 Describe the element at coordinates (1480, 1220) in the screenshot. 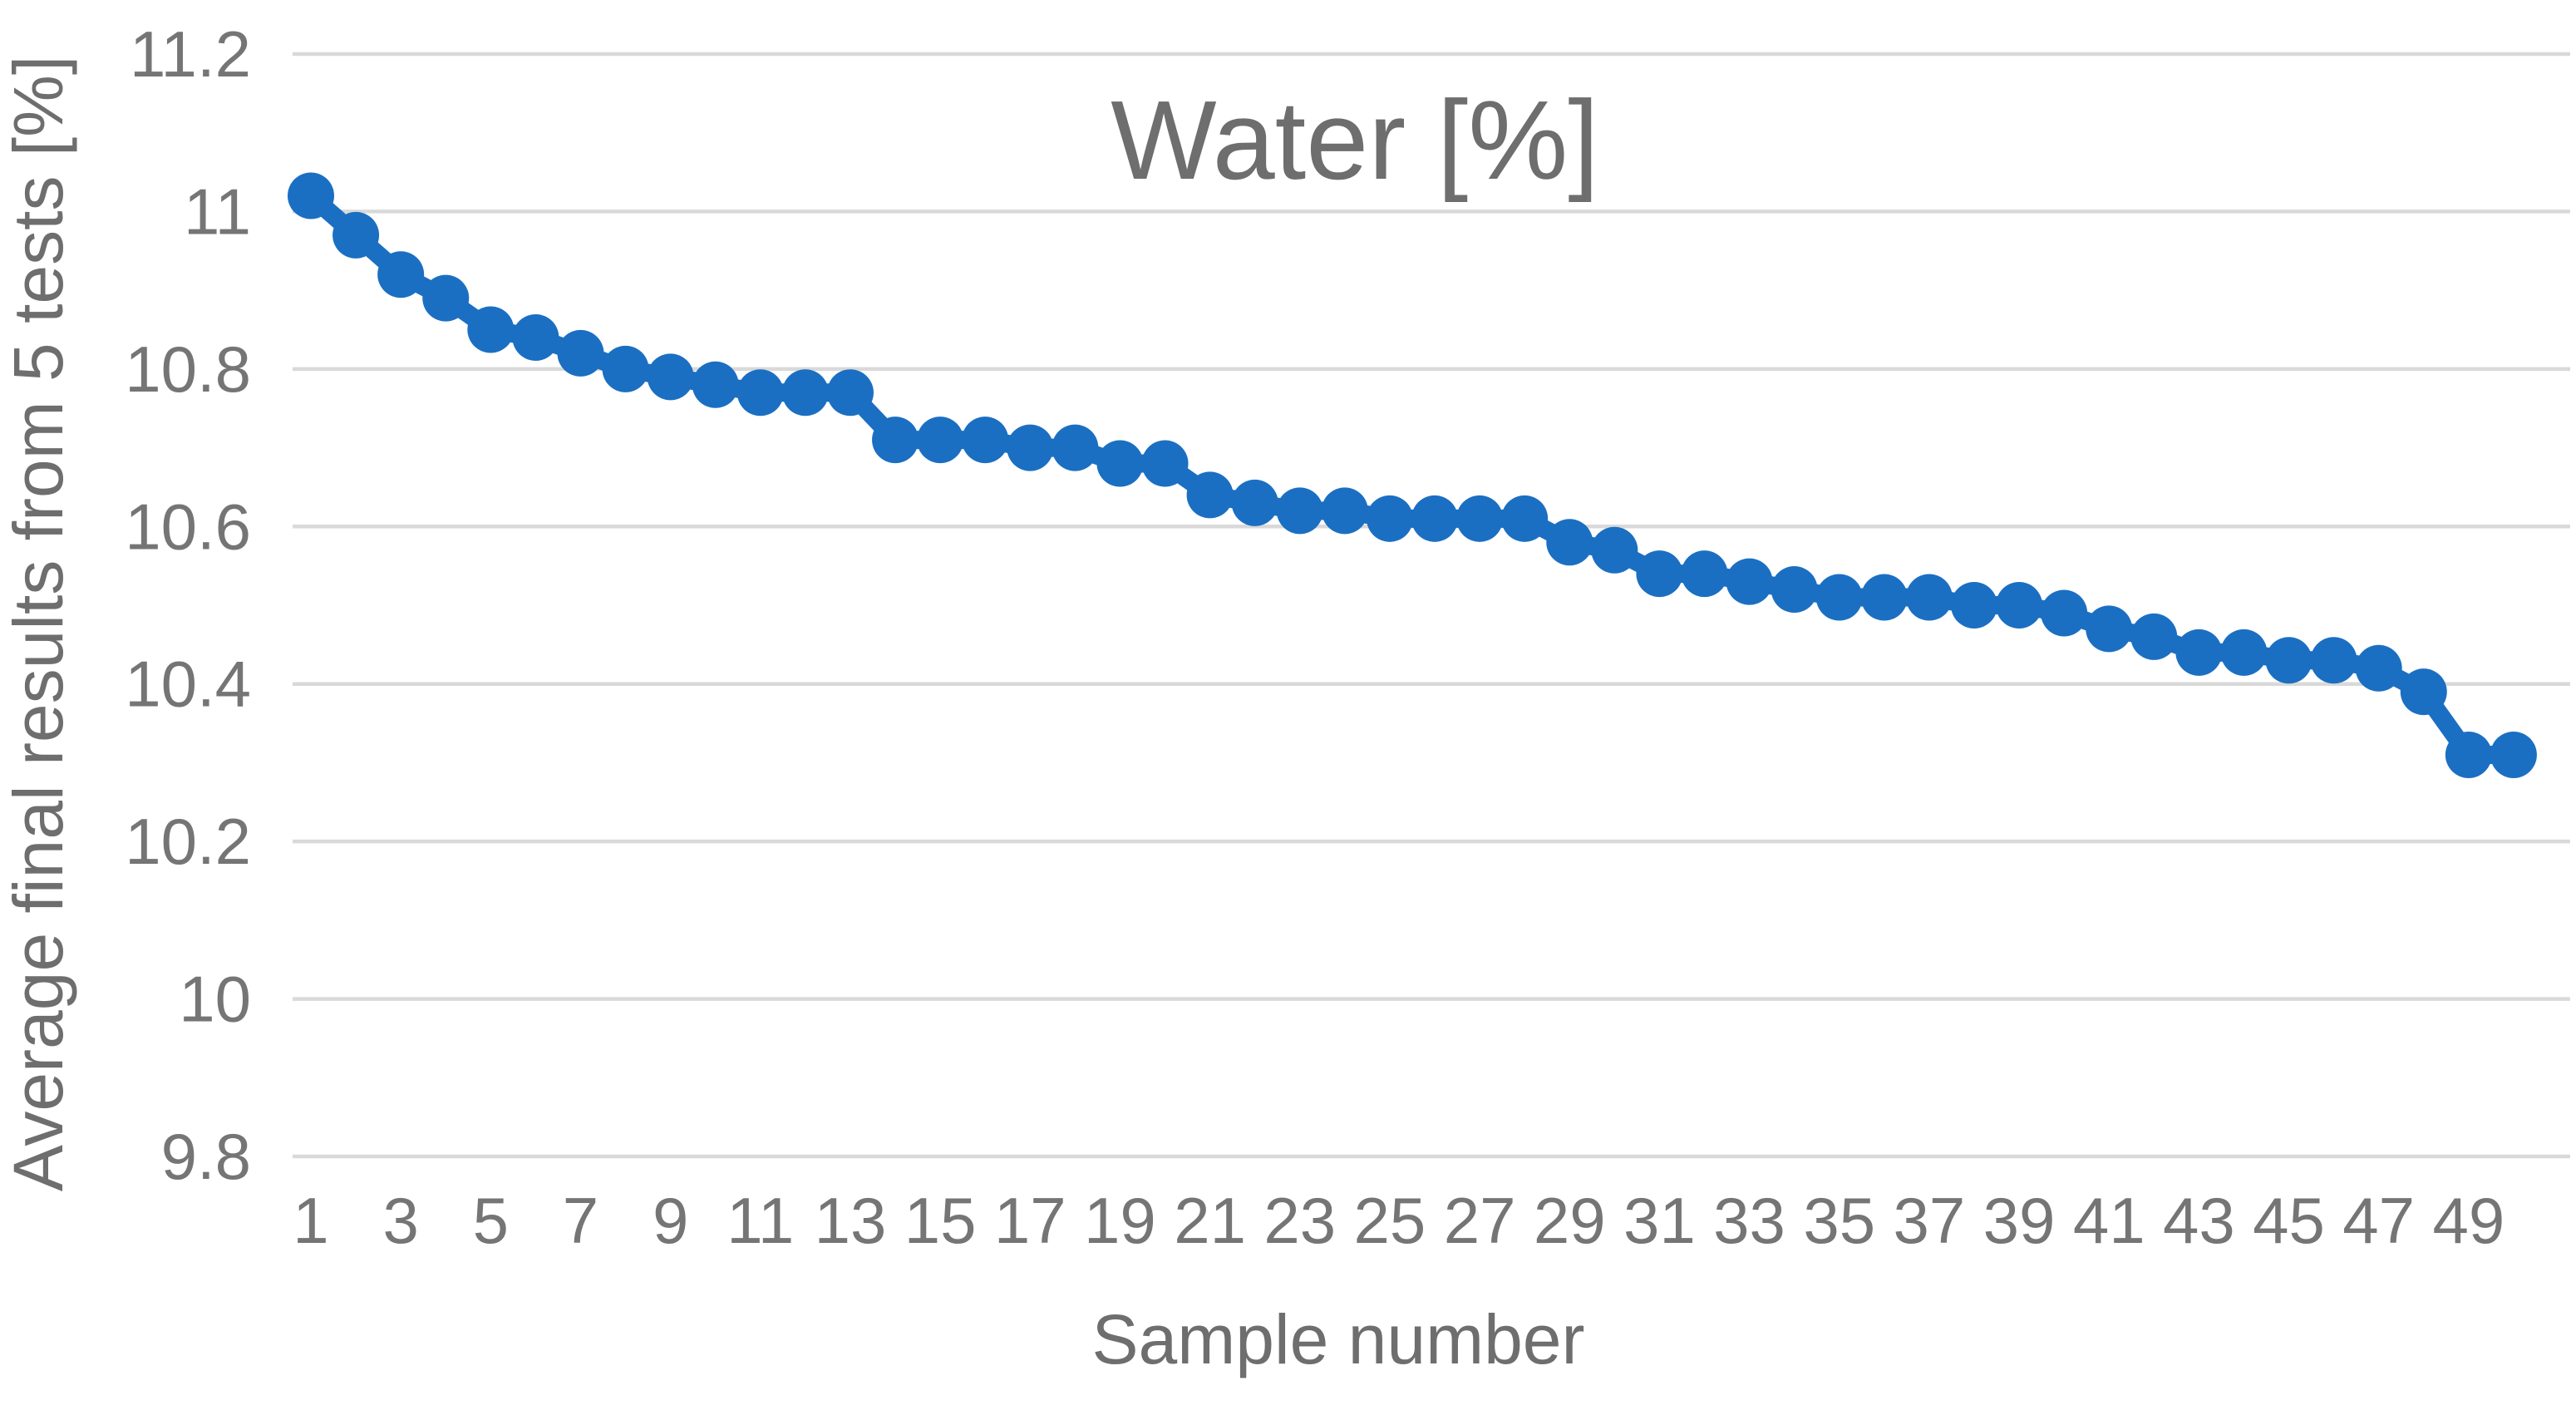

I see `x-tick-label: 27` at that location.